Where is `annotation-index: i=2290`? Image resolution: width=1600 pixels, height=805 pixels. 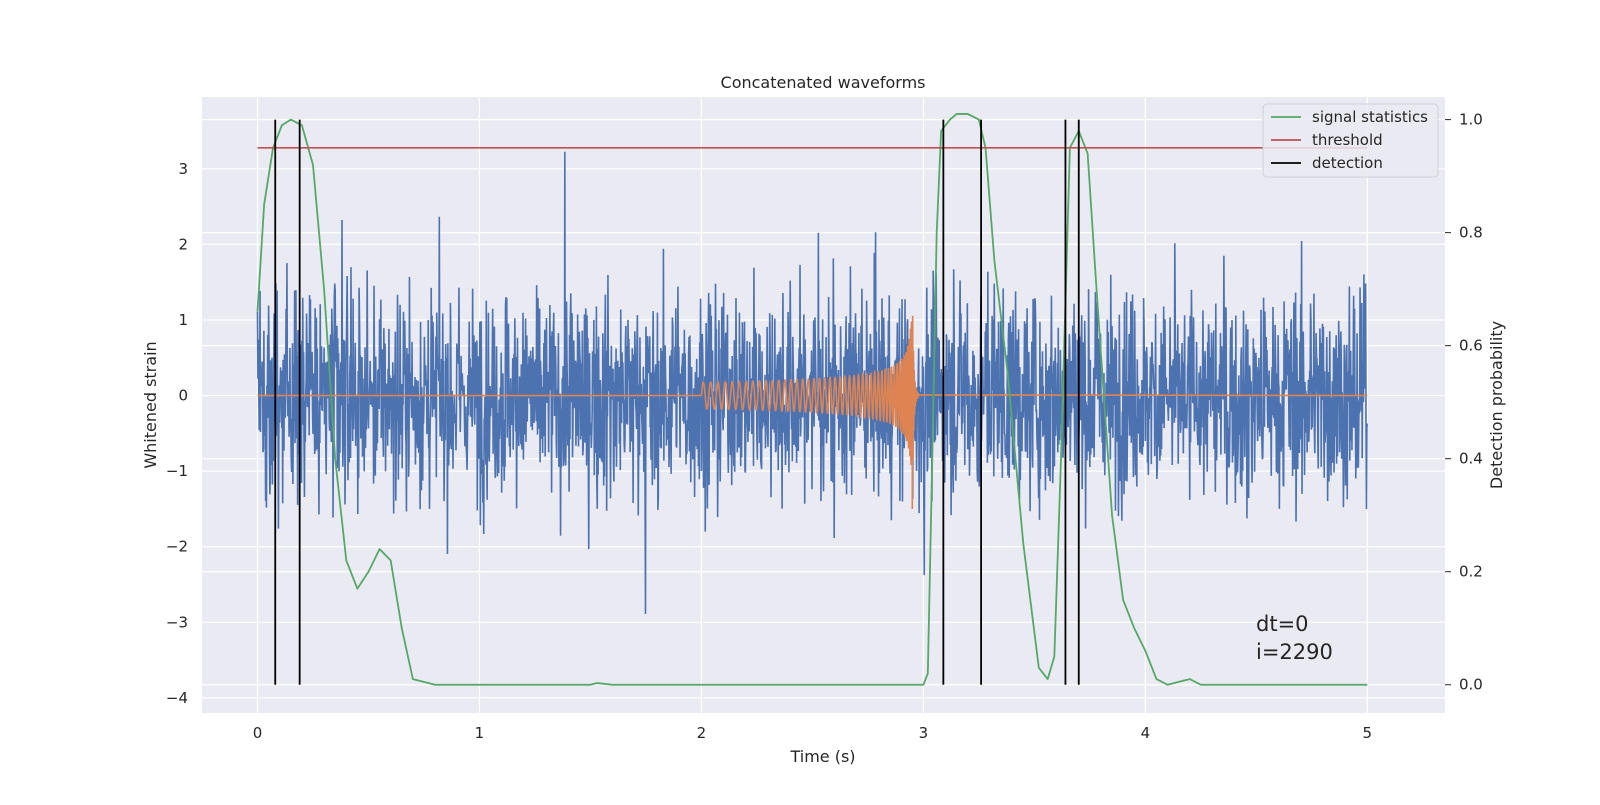
annotation-index: i=2290 is located at coordinates (1294, 652).